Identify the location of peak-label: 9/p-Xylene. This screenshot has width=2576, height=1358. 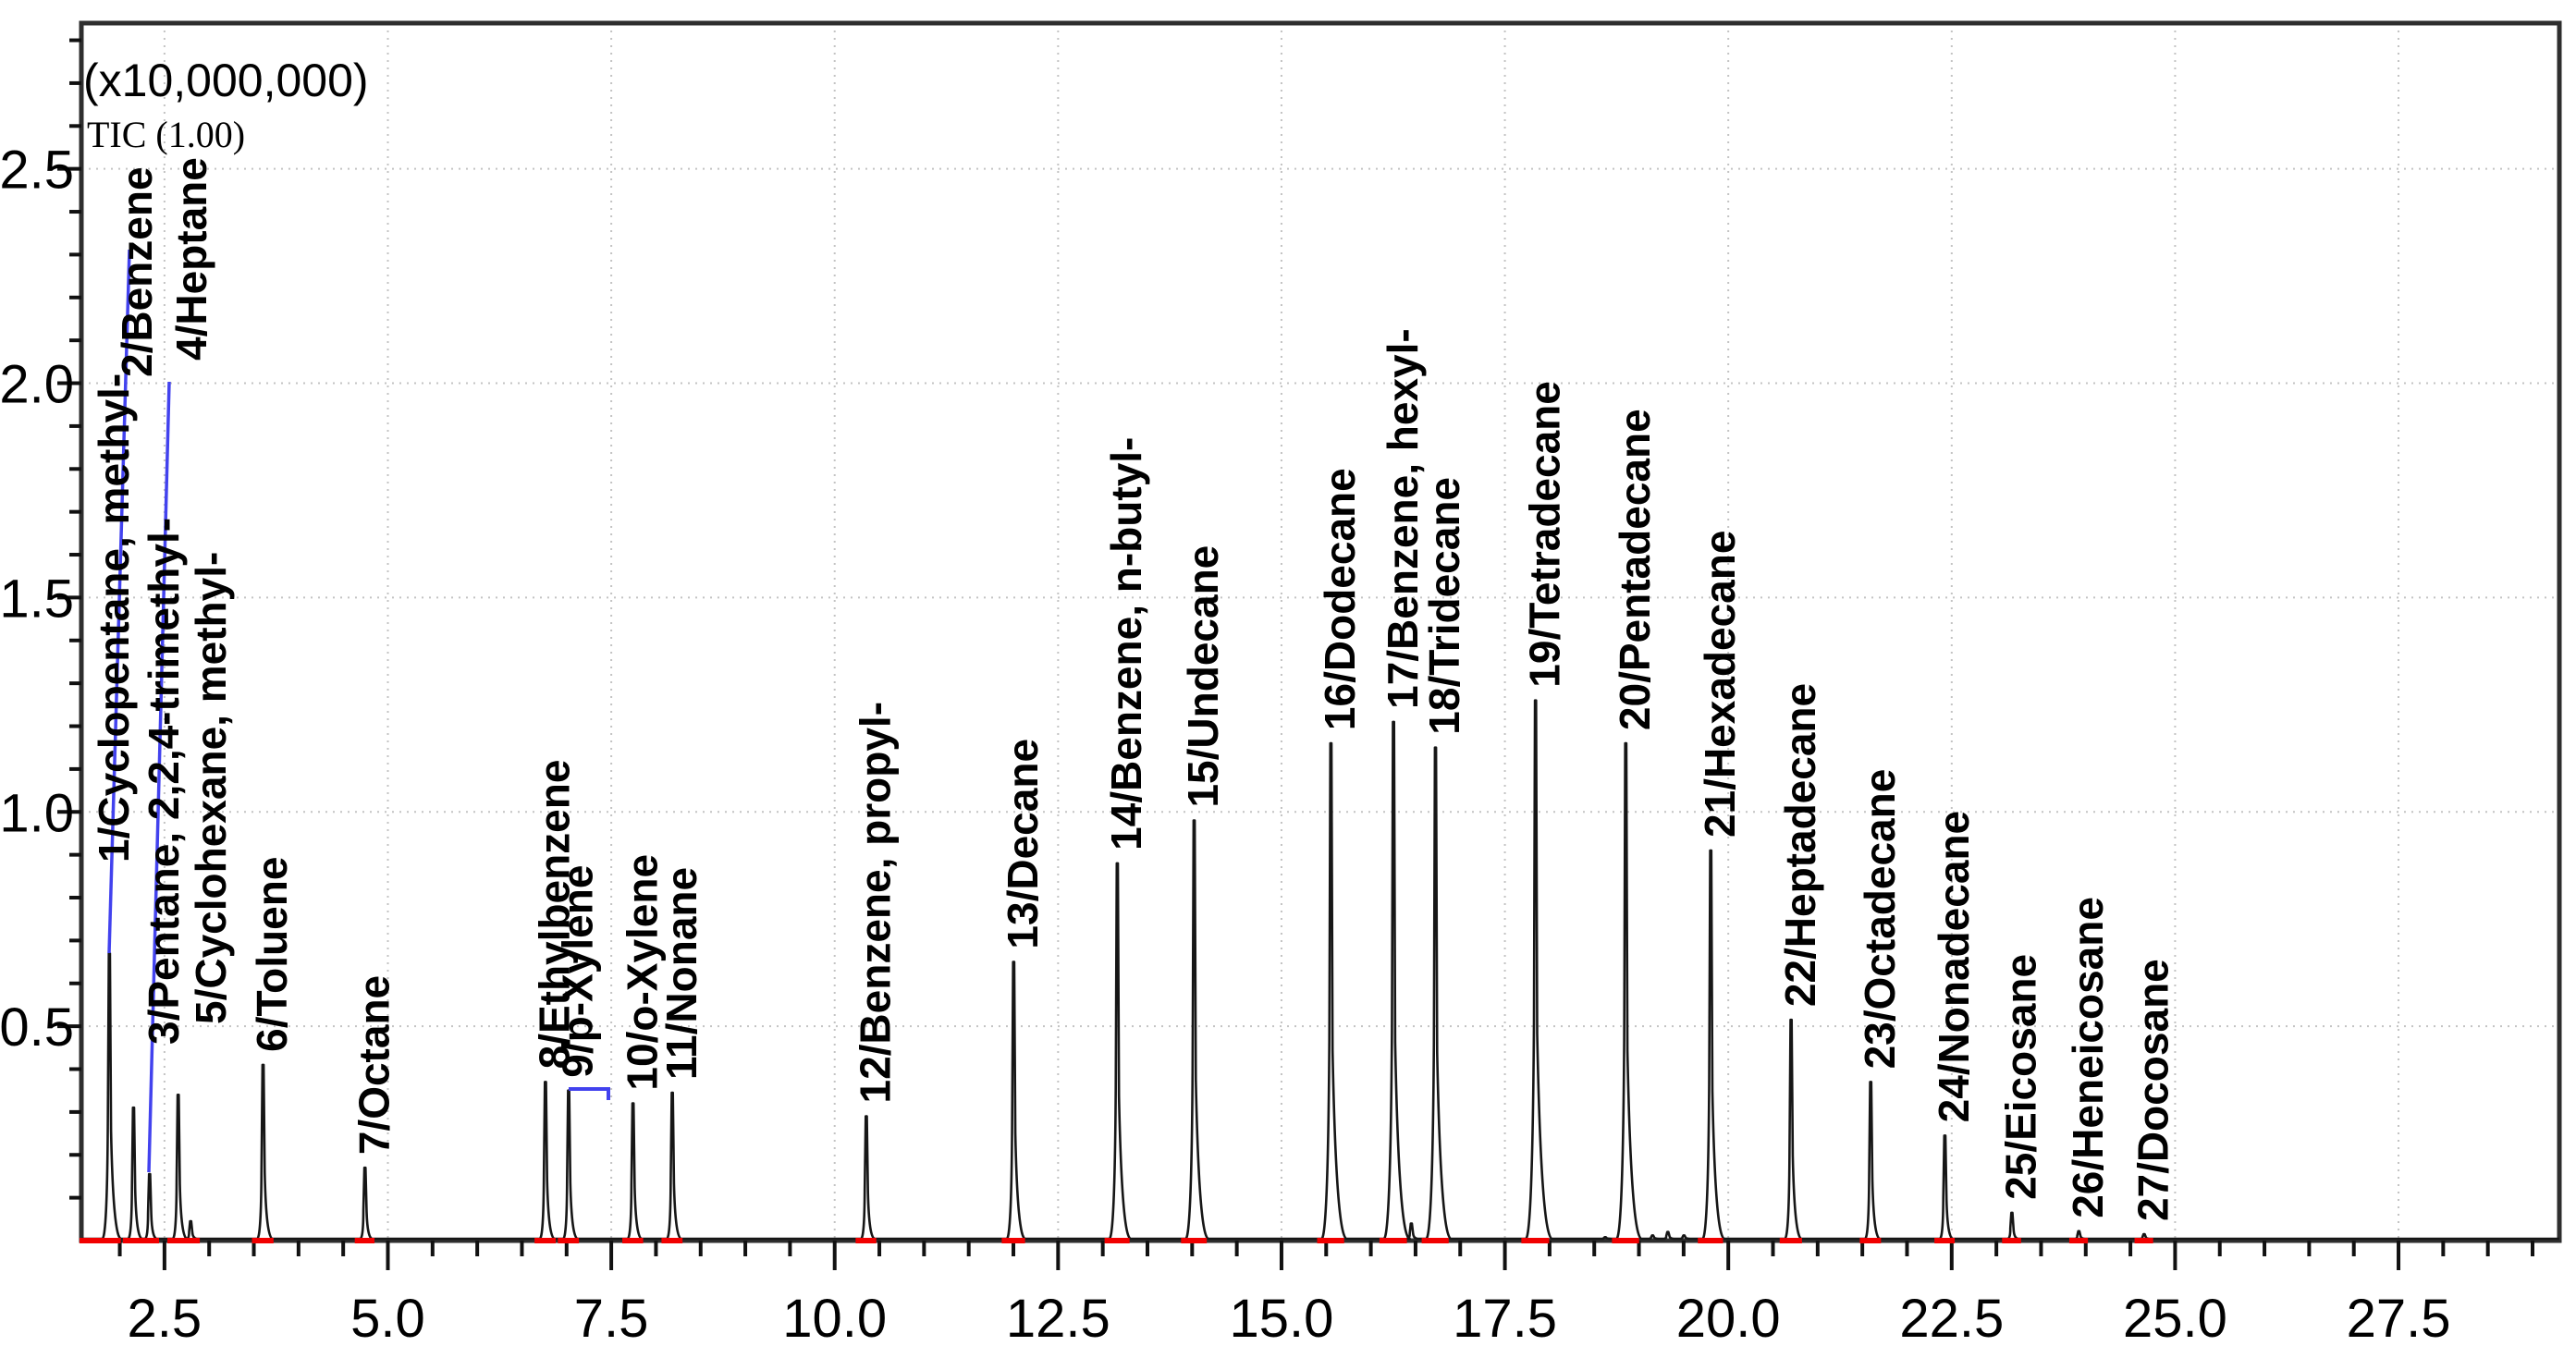
(578, 971).